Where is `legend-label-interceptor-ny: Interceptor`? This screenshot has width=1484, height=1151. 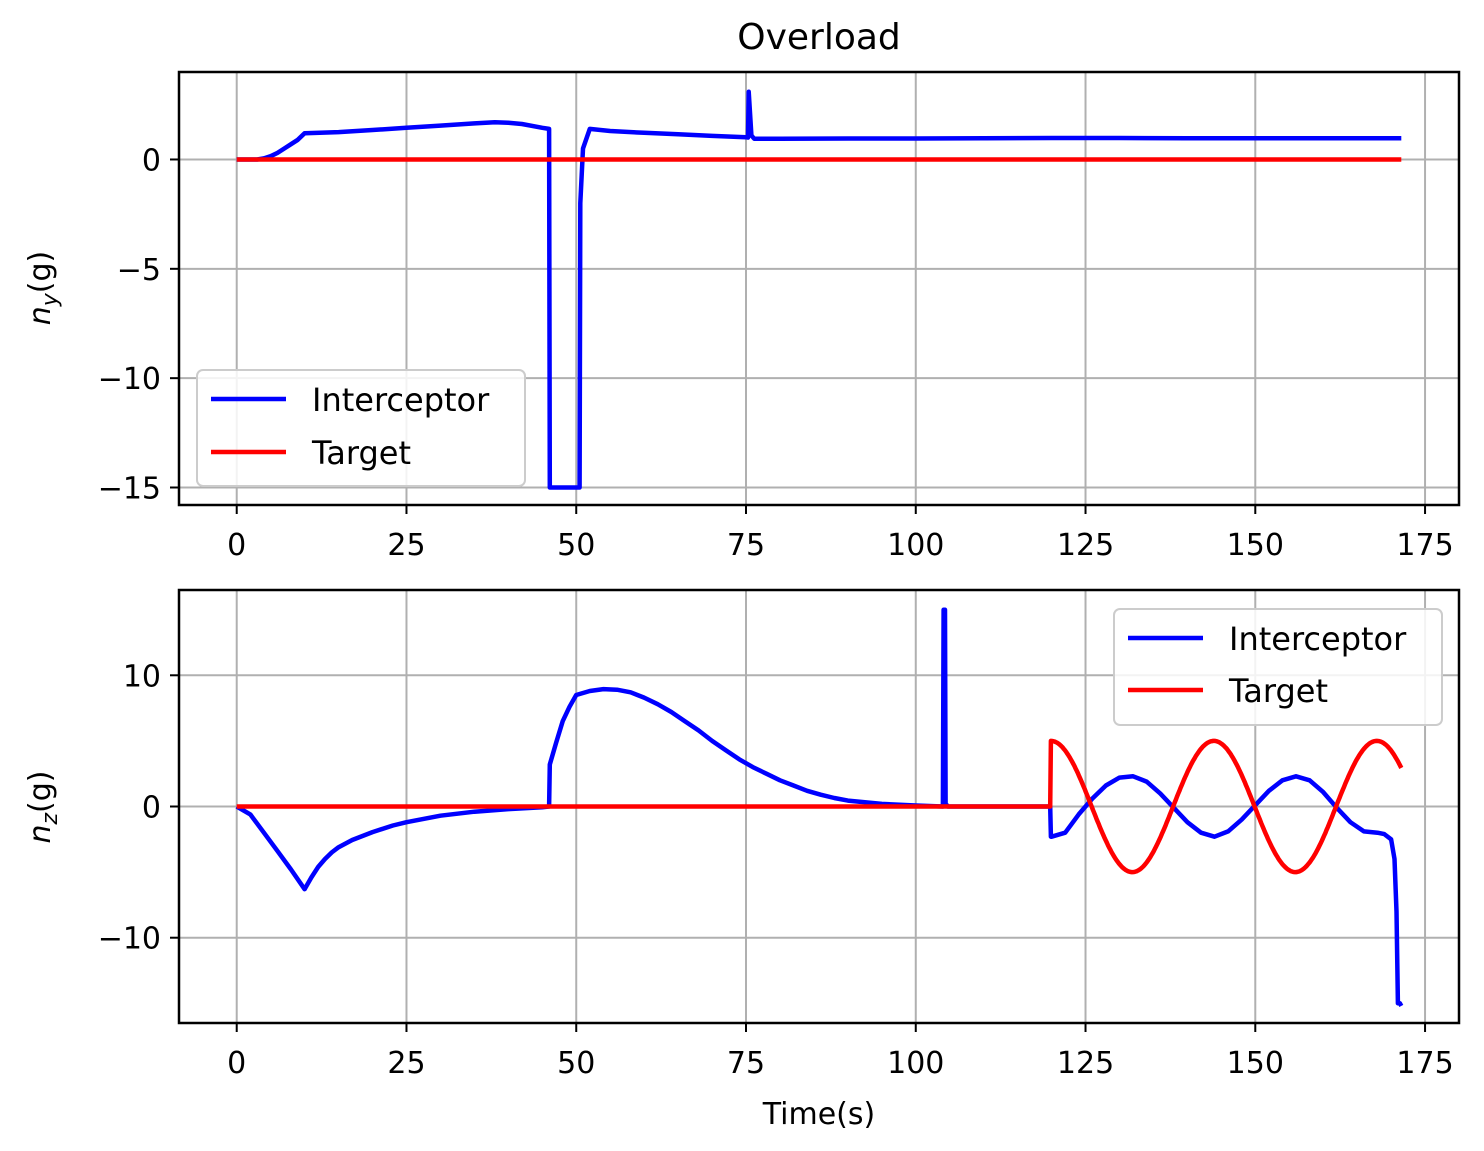 legend-label-interceptor-ny: Interceptor is located at coordinates (401, 400).